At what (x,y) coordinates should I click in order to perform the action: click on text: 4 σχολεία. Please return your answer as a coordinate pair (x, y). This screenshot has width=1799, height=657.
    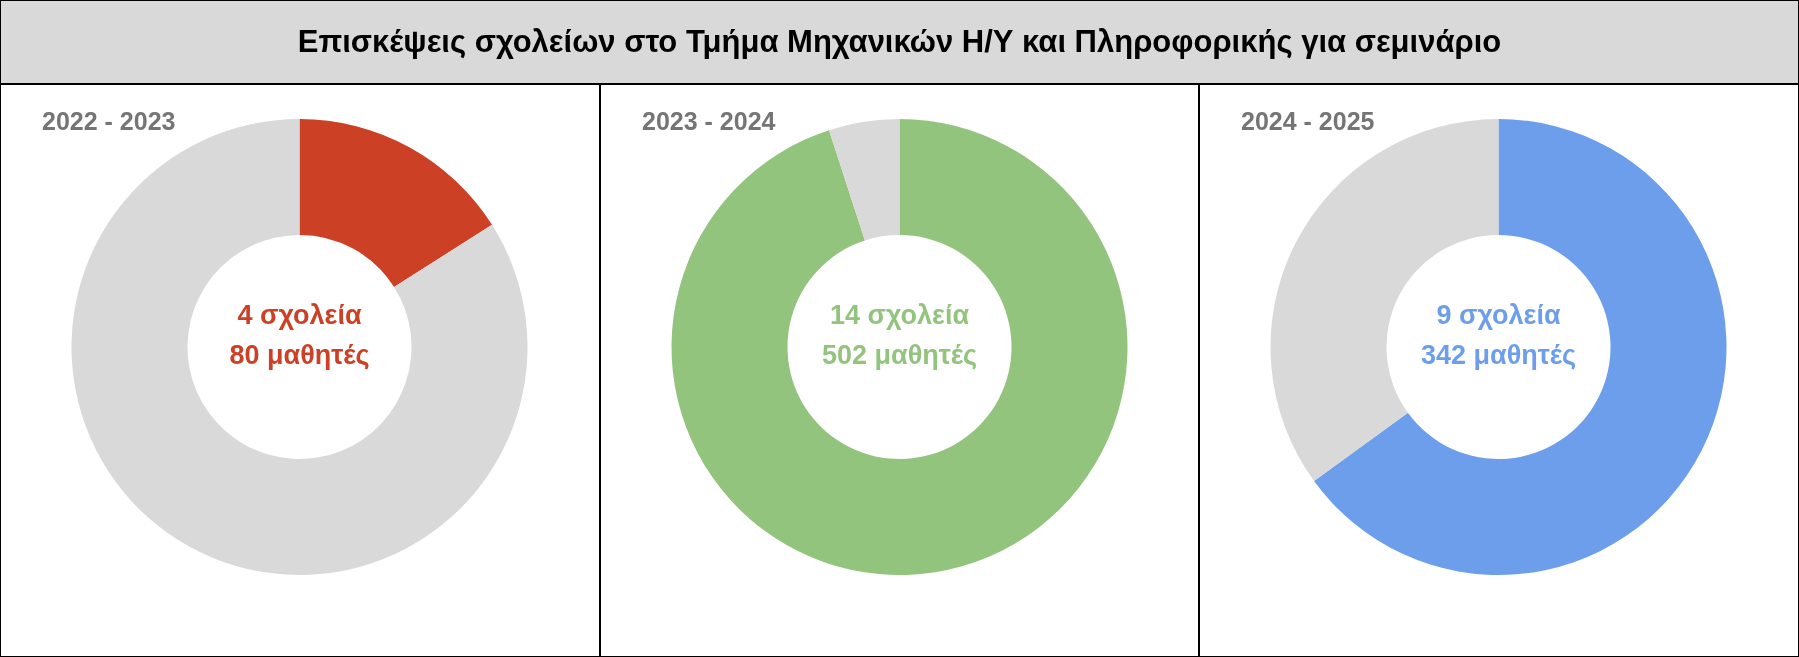
    Looking at the image, I should click on (299, 314).